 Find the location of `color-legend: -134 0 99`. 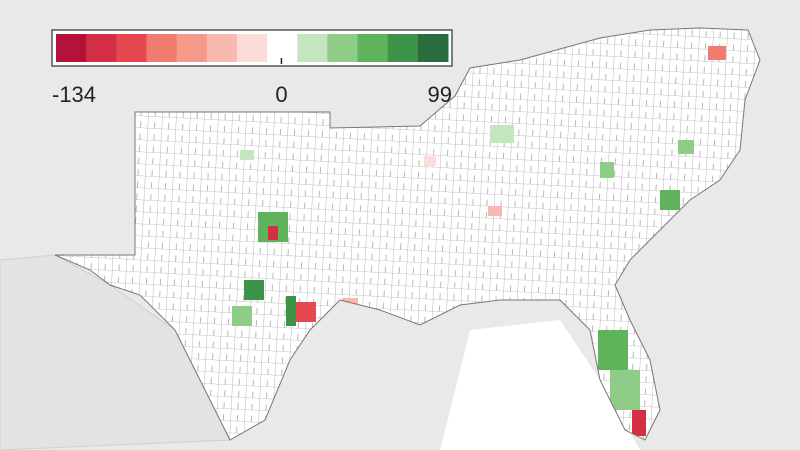

color-legend: -134 0 99 is located at coordinates (252, 68).